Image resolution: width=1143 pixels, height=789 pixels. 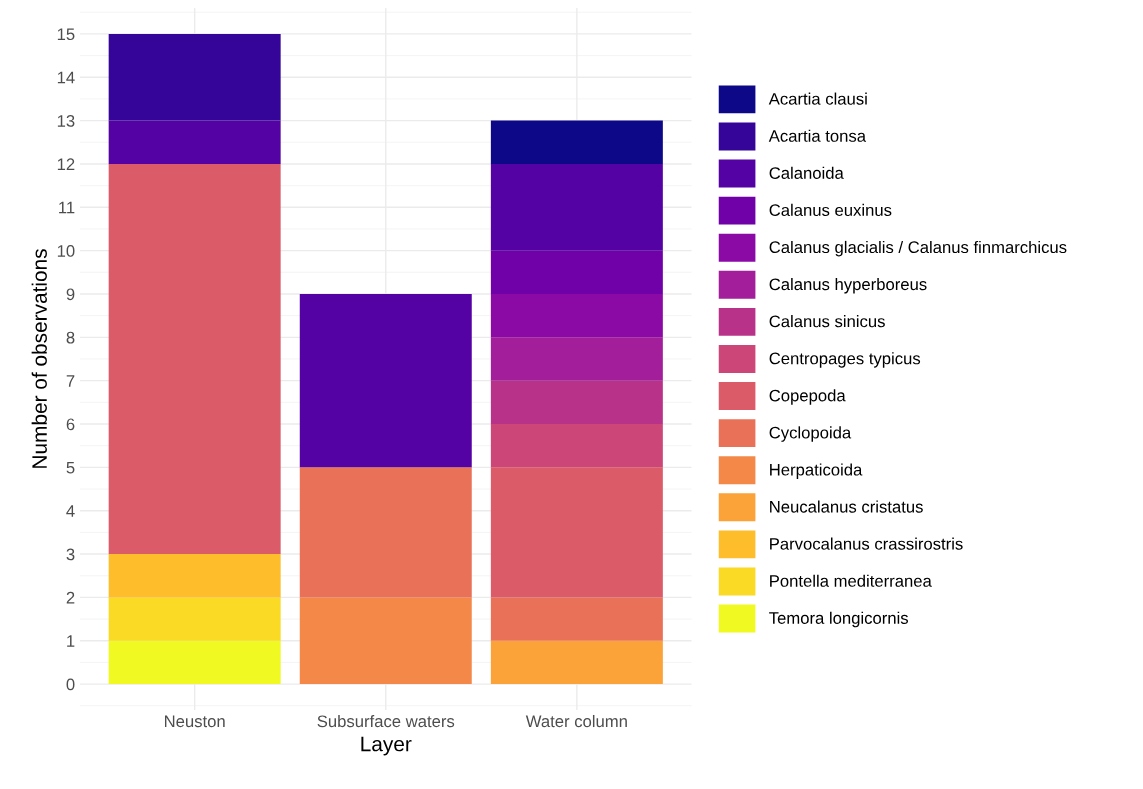 What do you see at coordinates (817, 135) in the screenshot?
I see `legend-label: Acartia tonsa` at bounding box center [817, 135].